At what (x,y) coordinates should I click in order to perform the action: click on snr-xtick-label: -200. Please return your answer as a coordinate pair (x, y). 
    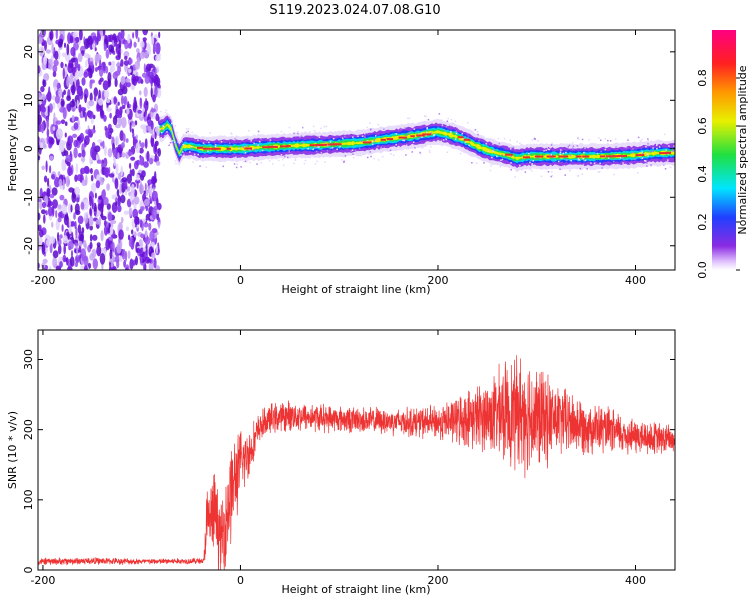
    Looking at the image, I should click on (42, 580).